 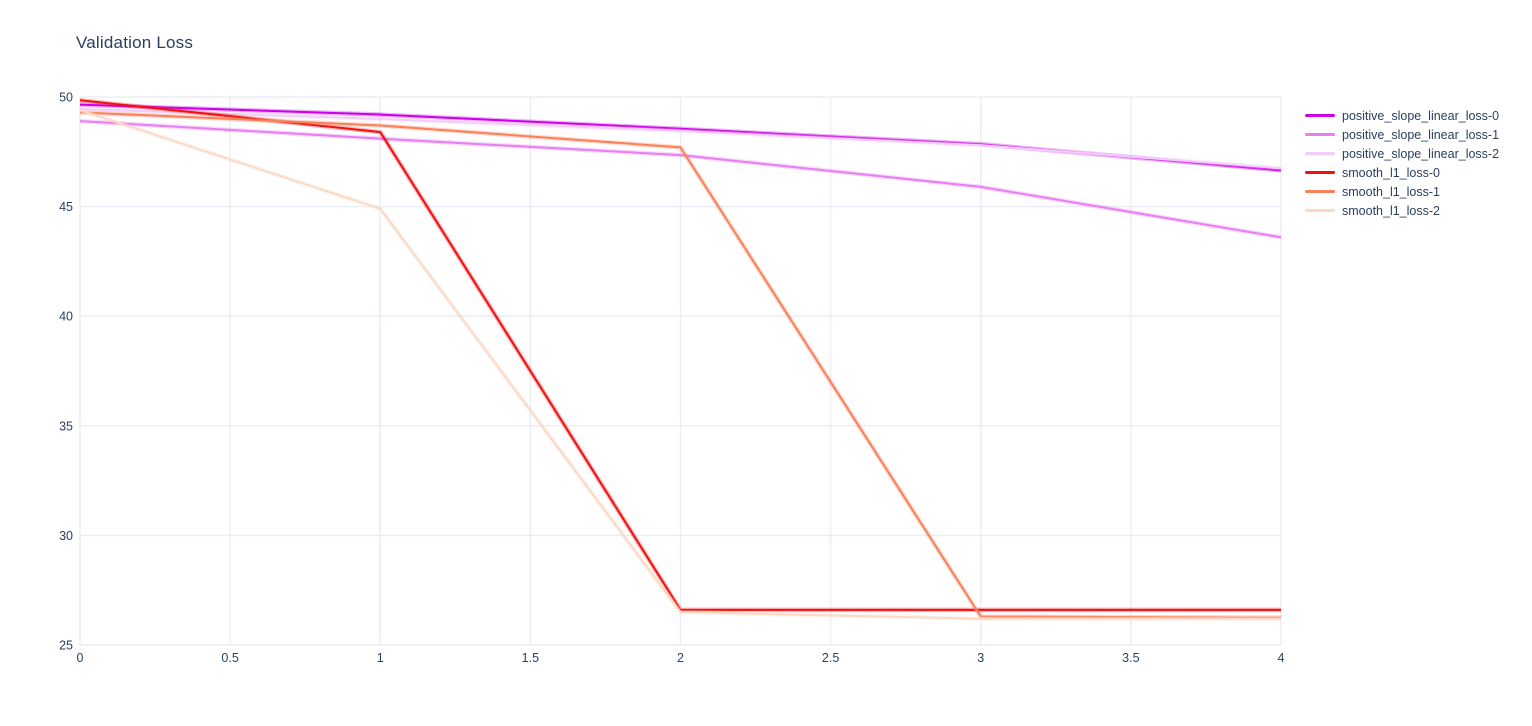 I want to click on legend-label: positive_slope_linear_loss-0, so click(x=1421, y=115).